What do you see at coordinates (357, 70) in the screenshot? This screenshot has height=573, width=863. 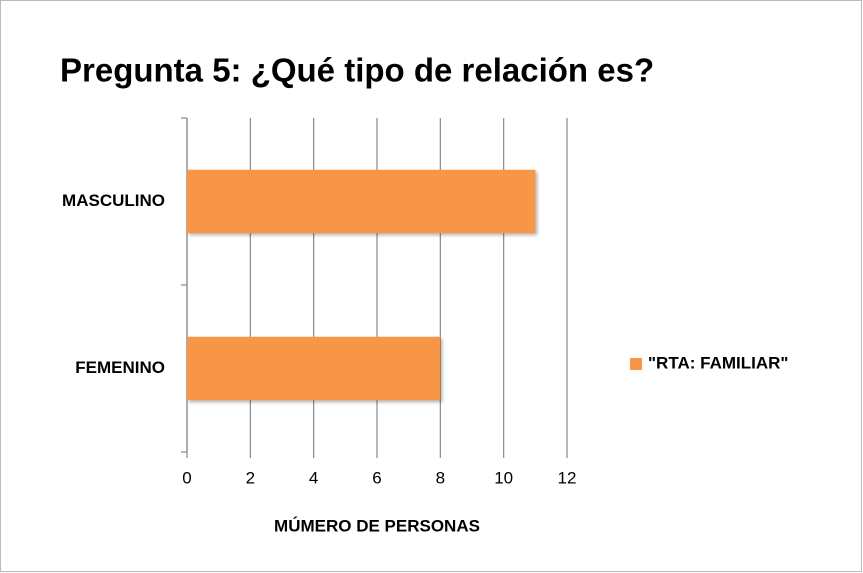 I see `chart-title: Pregunta 5: ¿Qué tipo de relación es?` at bounding box center [357, 70].